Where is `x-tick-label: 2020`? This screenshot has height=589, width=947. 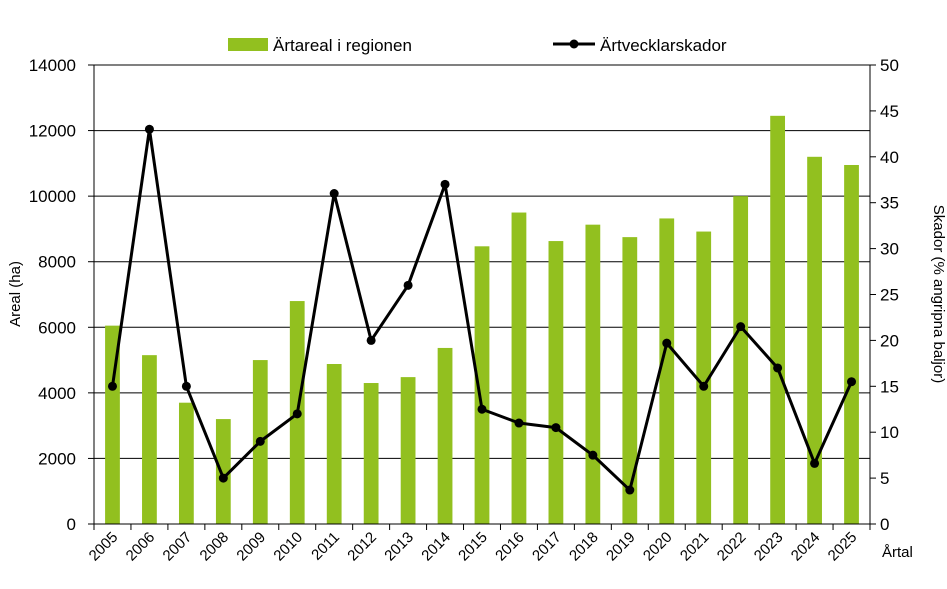
x-tick-label: 2020 is located at coordinates (658, 547).